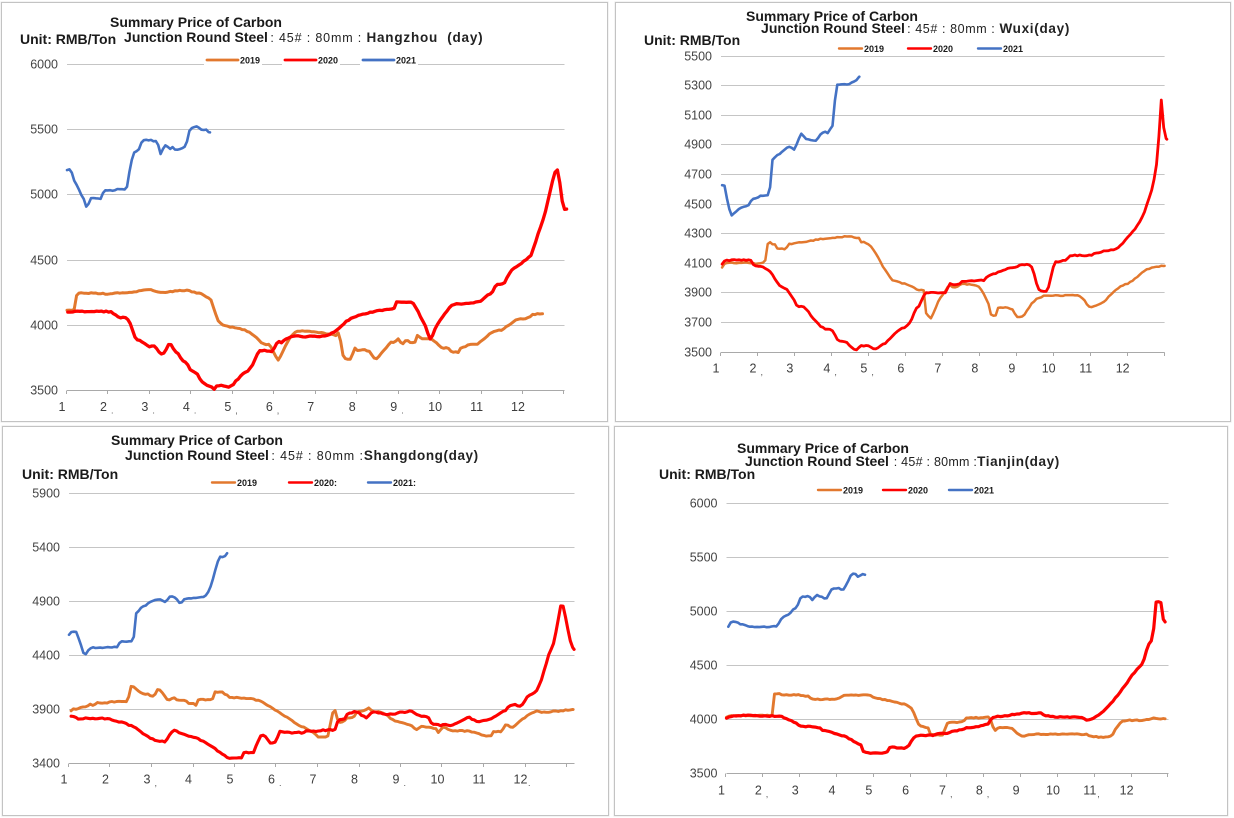 The image size is (1234, 818). Describe the element at coordinates (698, 86) in the screenshot. I see `svg-text: 5300` at that location.